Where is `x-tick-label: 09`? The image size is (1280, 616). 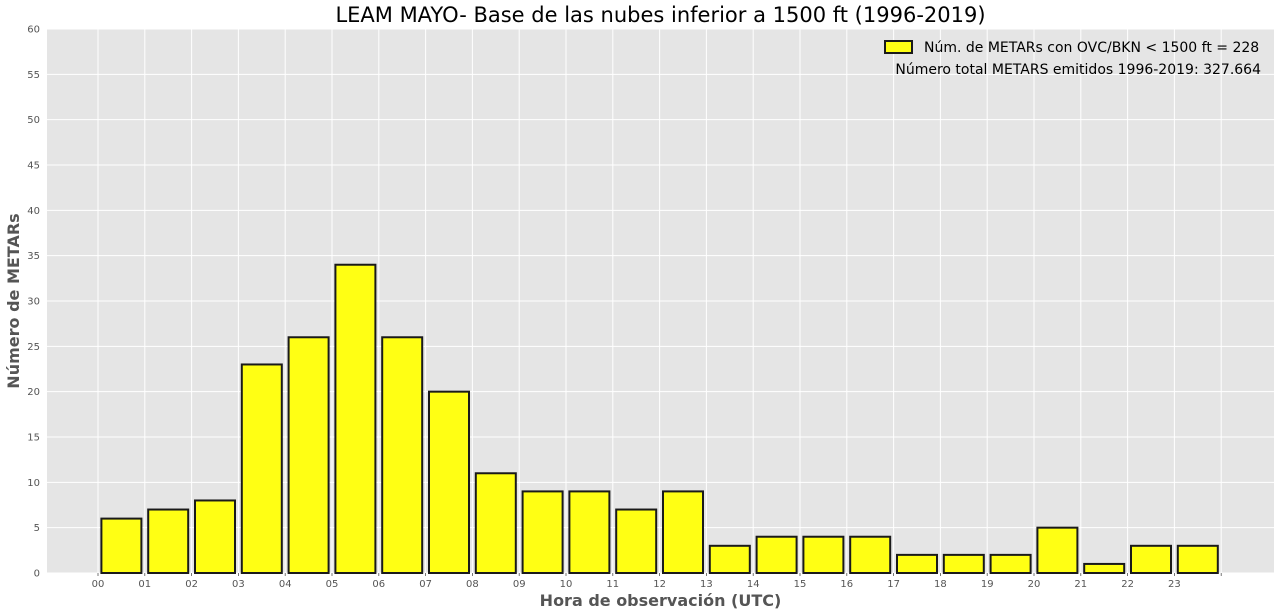 x-tick-label: 09 is located at coordinates (519, 584).